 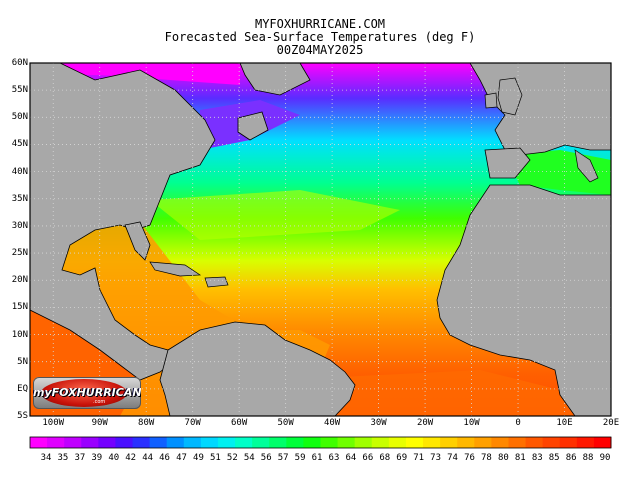 What do you see at coordinates (564, 423) in the screenshot?
I see `lon-label: 10E` at bounding box center [564, 423].